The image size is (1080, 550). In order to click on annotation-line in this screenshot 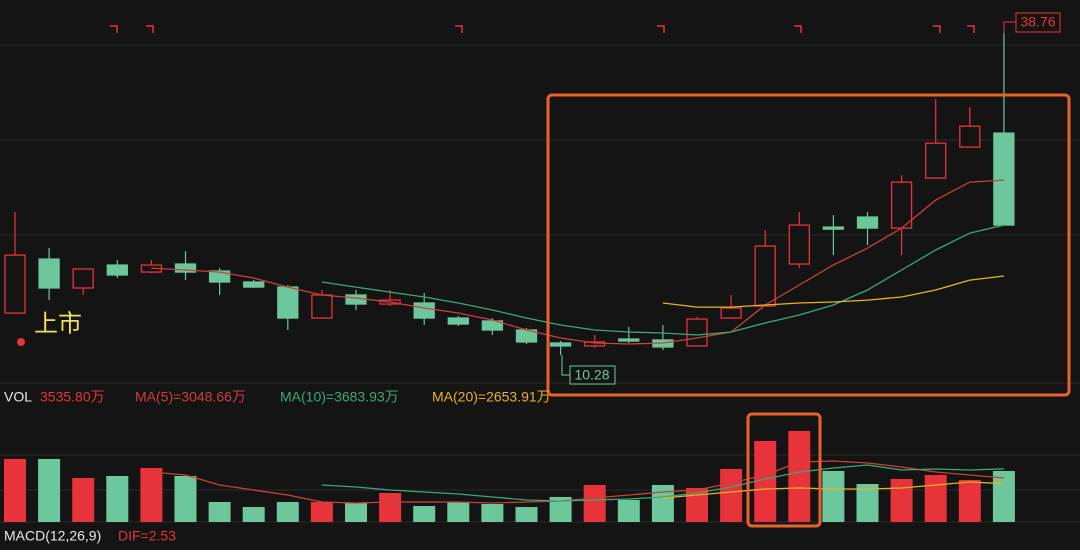, I will do `click(565, 365)`.